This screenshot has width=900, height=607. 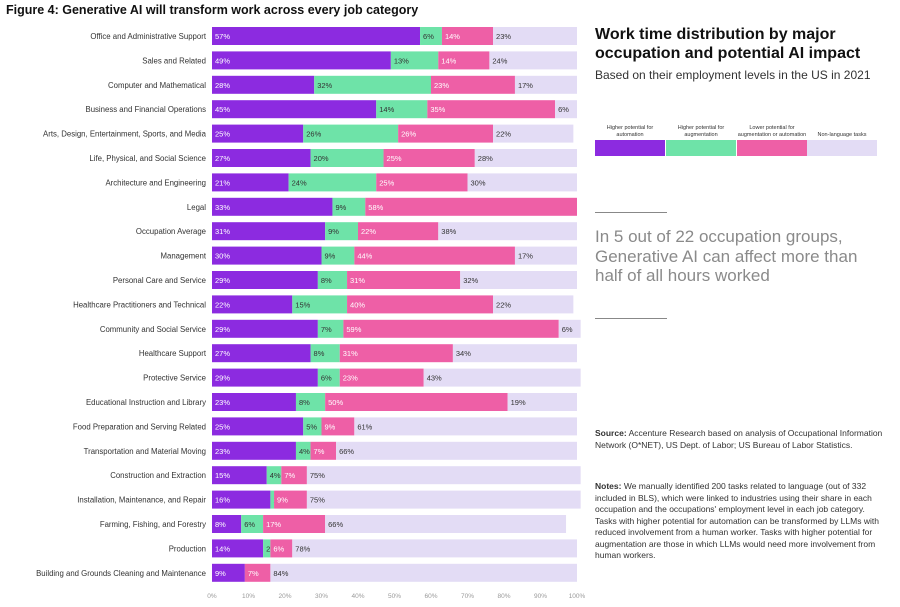 What do you see at coordinates (238, 548) in the screenshot?
I see `bar-segment-automation-production` at bounding box center [238, 548].